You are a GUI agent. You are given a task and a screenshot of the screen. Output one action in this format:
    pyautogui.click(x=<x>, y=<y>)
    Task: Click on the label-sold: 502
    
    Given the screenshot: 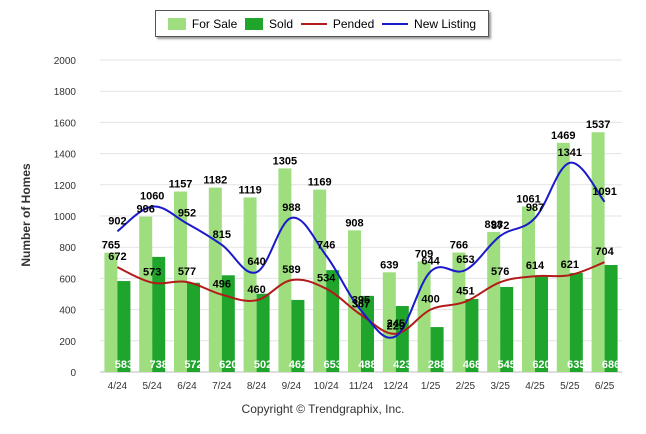 What is the action you would take?
    pyautogui.click(x=263, y=365)
    